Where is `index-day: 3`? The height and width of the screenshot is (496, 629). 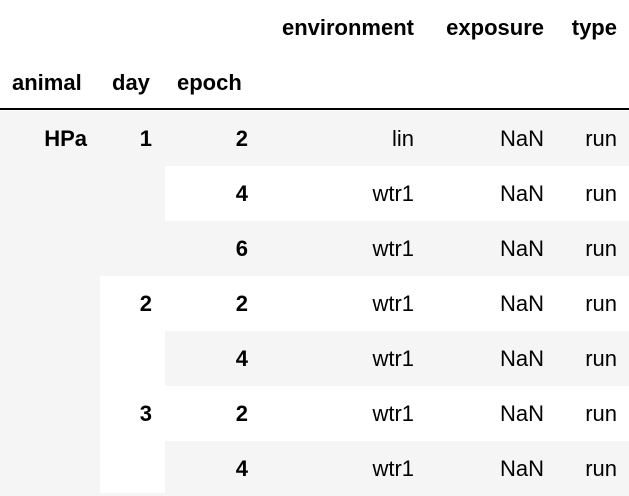 index-day: 3 is located at coordinates (145, 413).